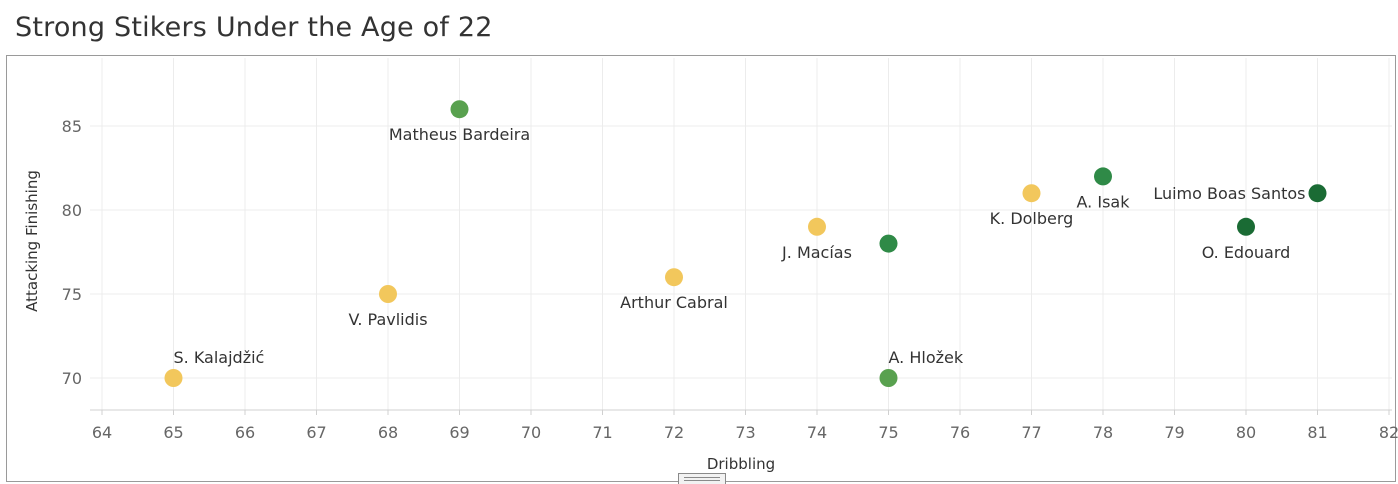 The height and width of the screenshot is (484, 1398). I want to click on x-tick-label: 78, so click(1103, 432).